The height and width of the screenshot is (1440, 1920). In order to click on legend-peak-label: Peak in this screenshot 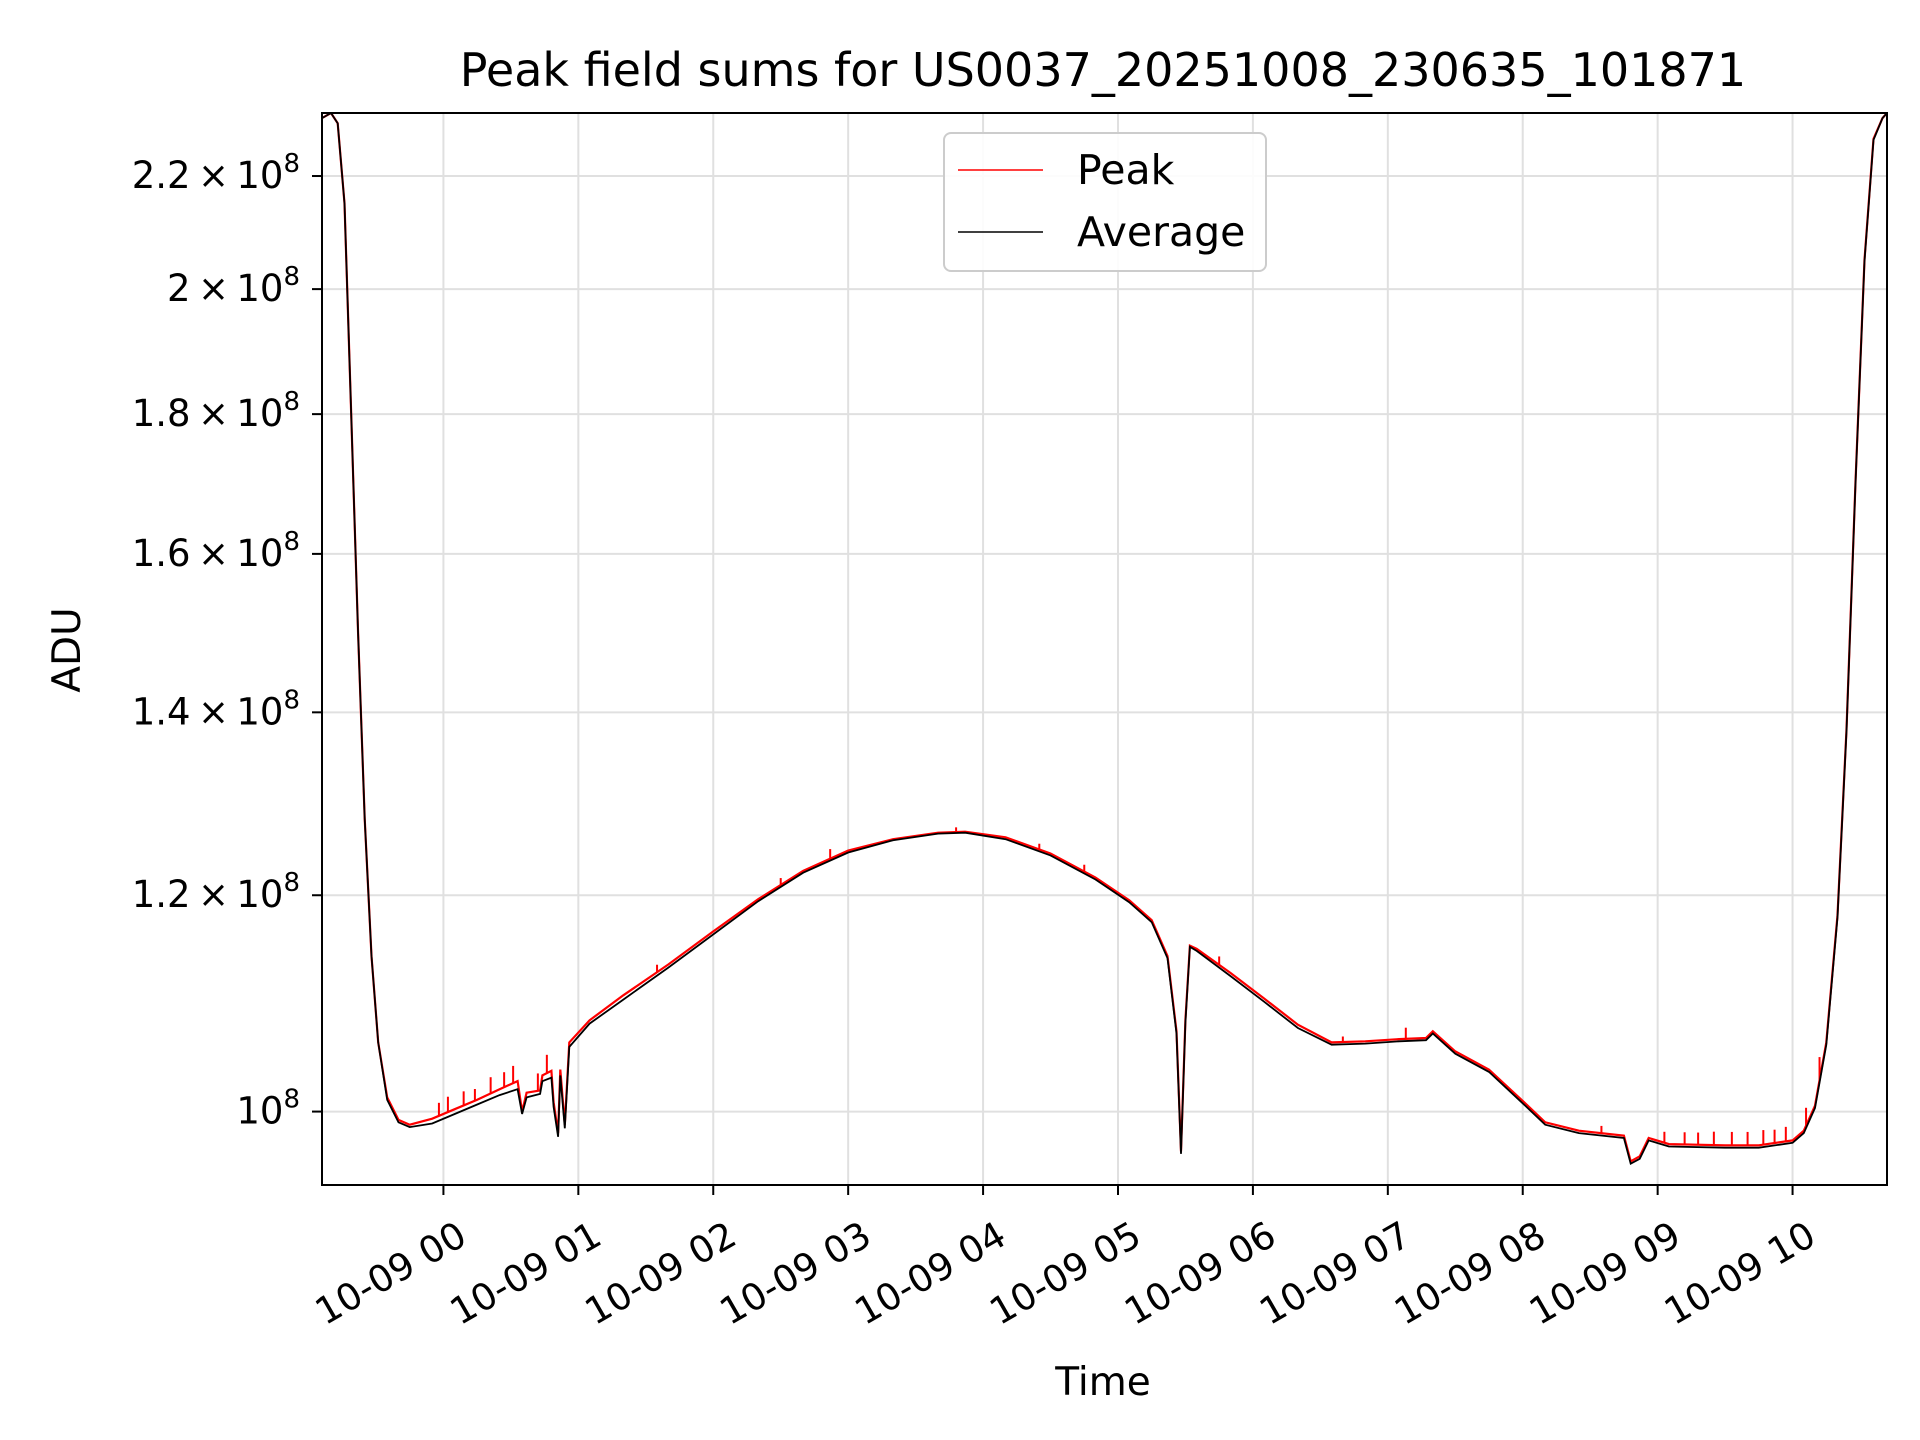, I will do `click(1126, 170)`.